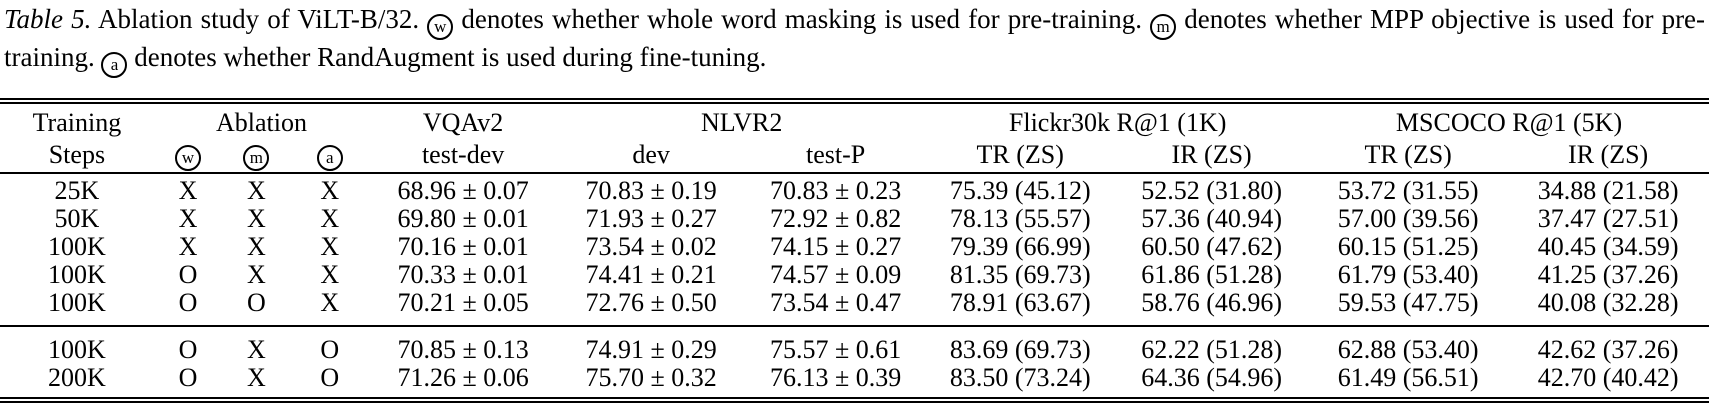 This screenshot has height=405, width=1709. I want to click on cell-flickr-tr: 81.35 (69.73), so click(1020, 274).